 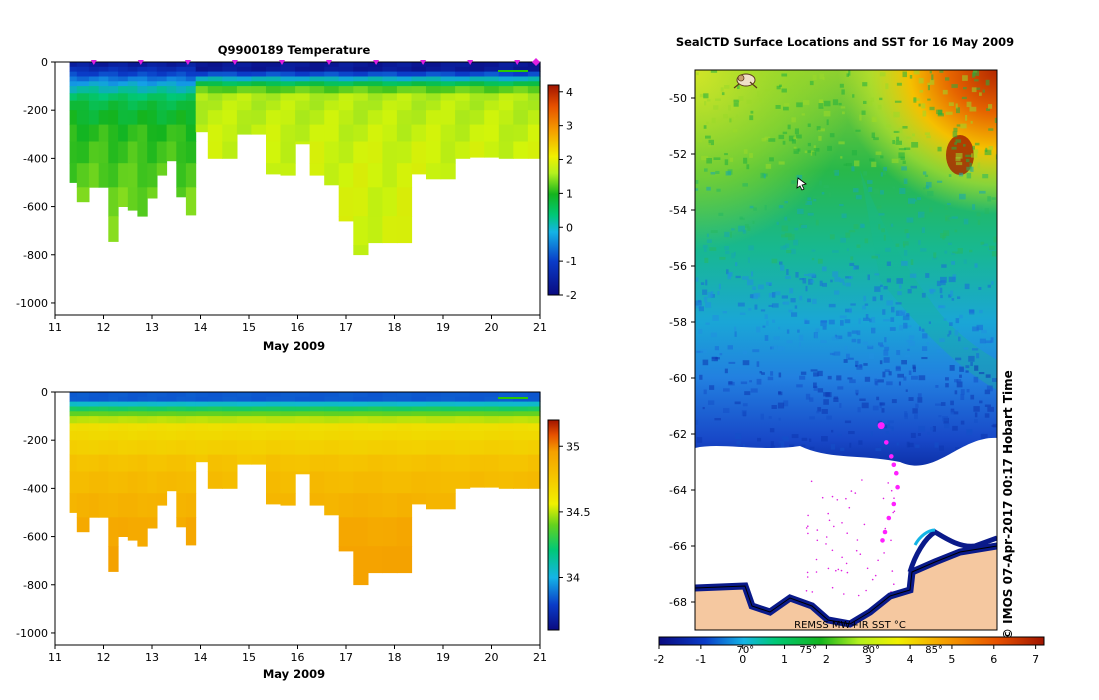 What do you see at coordinates (569, 160) in the screenshot?
I see `temperature-colorbar-tick-label: 2` at bounding box center [569, 160].